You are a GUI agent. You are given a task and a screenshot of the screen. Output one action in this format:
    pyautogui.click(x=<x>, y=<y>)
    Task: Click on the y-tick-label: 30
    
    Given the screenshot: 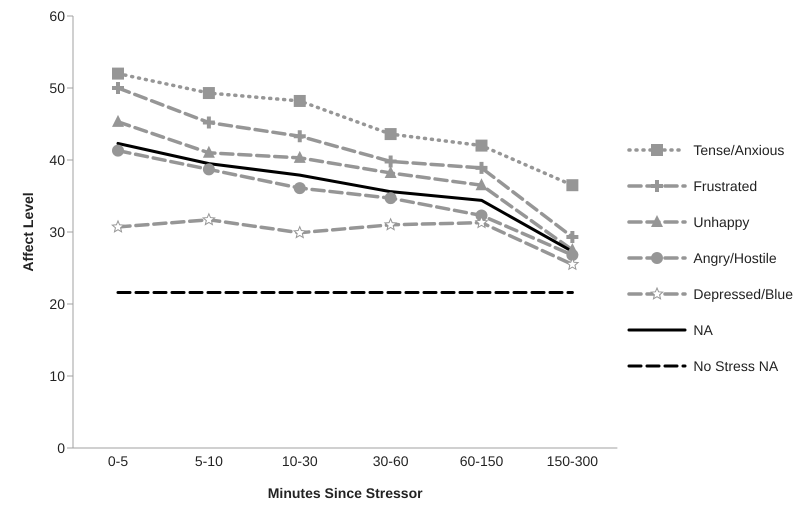 What is the action you would take?
    pyautogui.click(x=57, y=232)
    